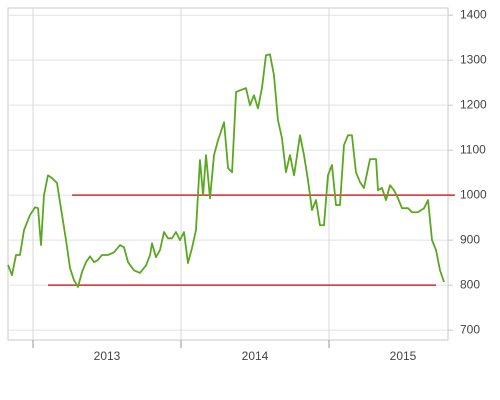 Image resolution: width=500 pixels, height=400 pixels. Describe the element at coordinates (107, 356) in the screenshot. I see `x-tick-label: 2013` at that location.